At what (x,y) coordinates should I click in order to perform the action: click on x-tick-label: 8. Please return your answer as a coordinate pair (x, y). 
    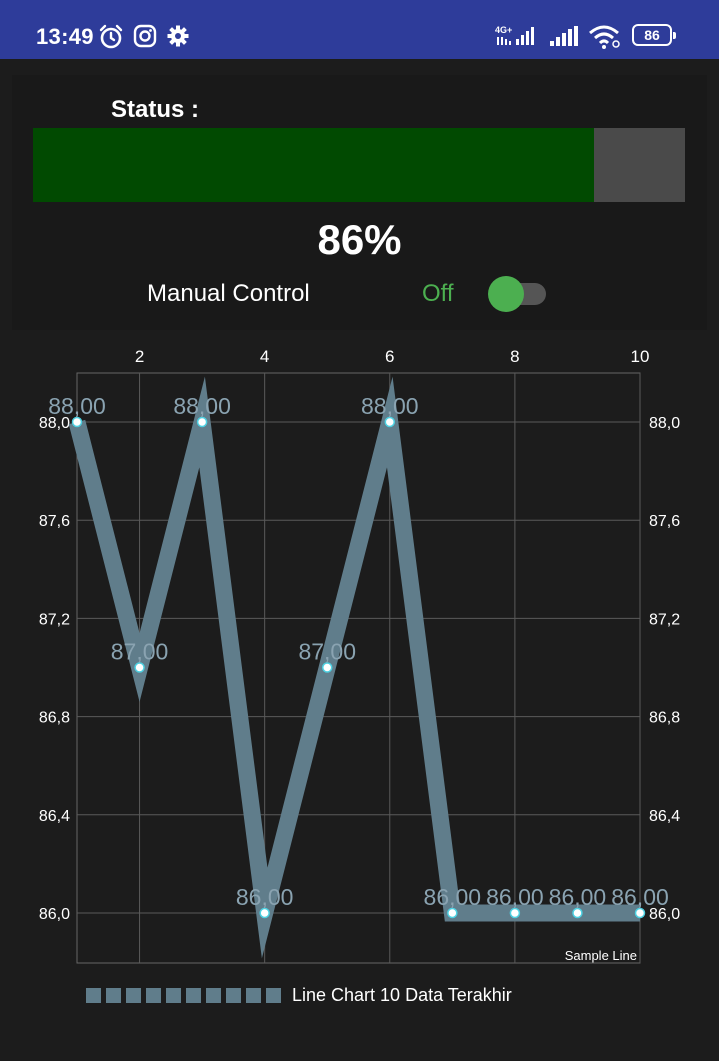
    Looking at the image, I should click on (514, 356).